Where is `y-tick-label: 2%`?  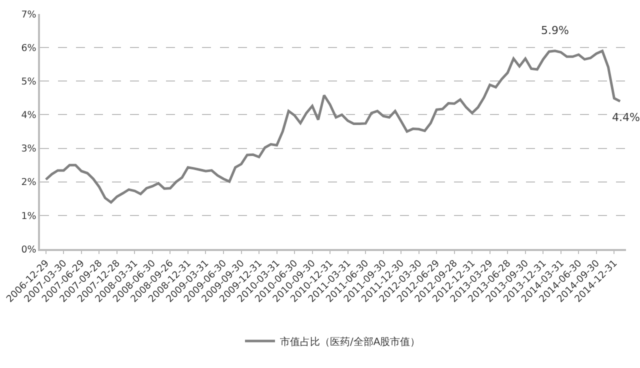 y-tick-label: 2% is located at coordinates (28, 182).